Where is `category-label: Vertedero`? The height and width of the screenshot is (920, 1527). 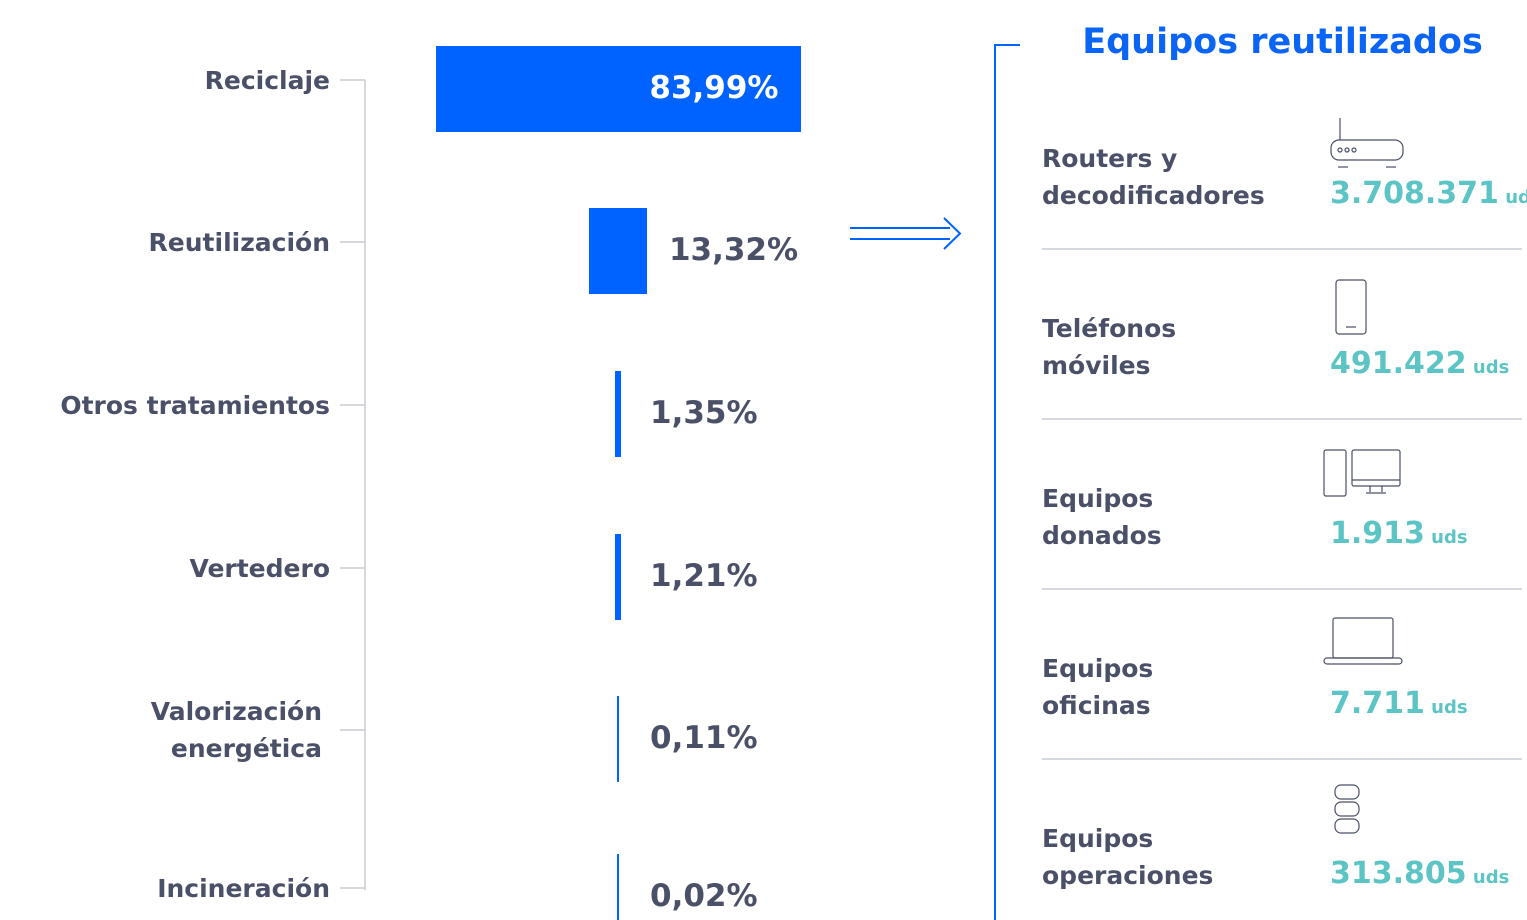
category-label: Vertedero is located at coordinates (259, 568).